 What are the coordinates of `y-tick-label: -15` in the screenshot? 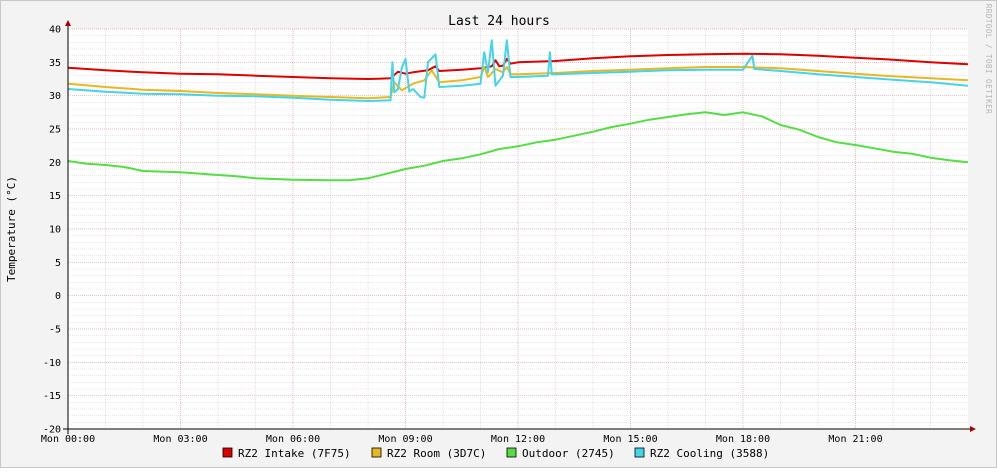 It's located at (52, 396).